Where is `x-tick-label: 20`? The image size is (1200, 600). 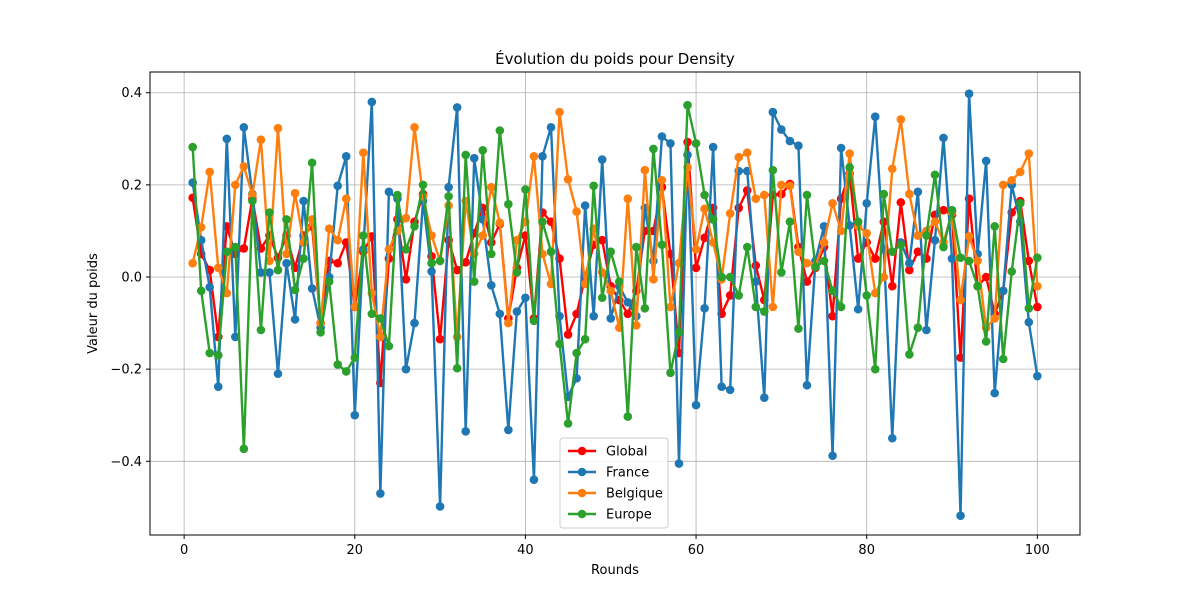
x-tick-label: 20 is located at coordinates (354, 550).